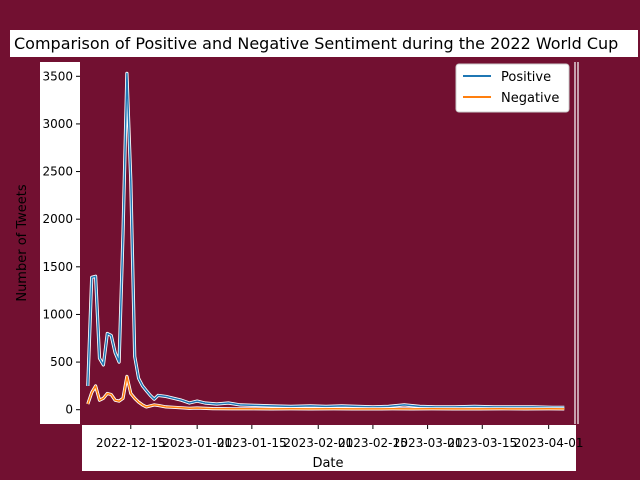 The width and height of the screenshot is (640, 480). I want to click on legend-label-positive: Positive, so click(526, 77).